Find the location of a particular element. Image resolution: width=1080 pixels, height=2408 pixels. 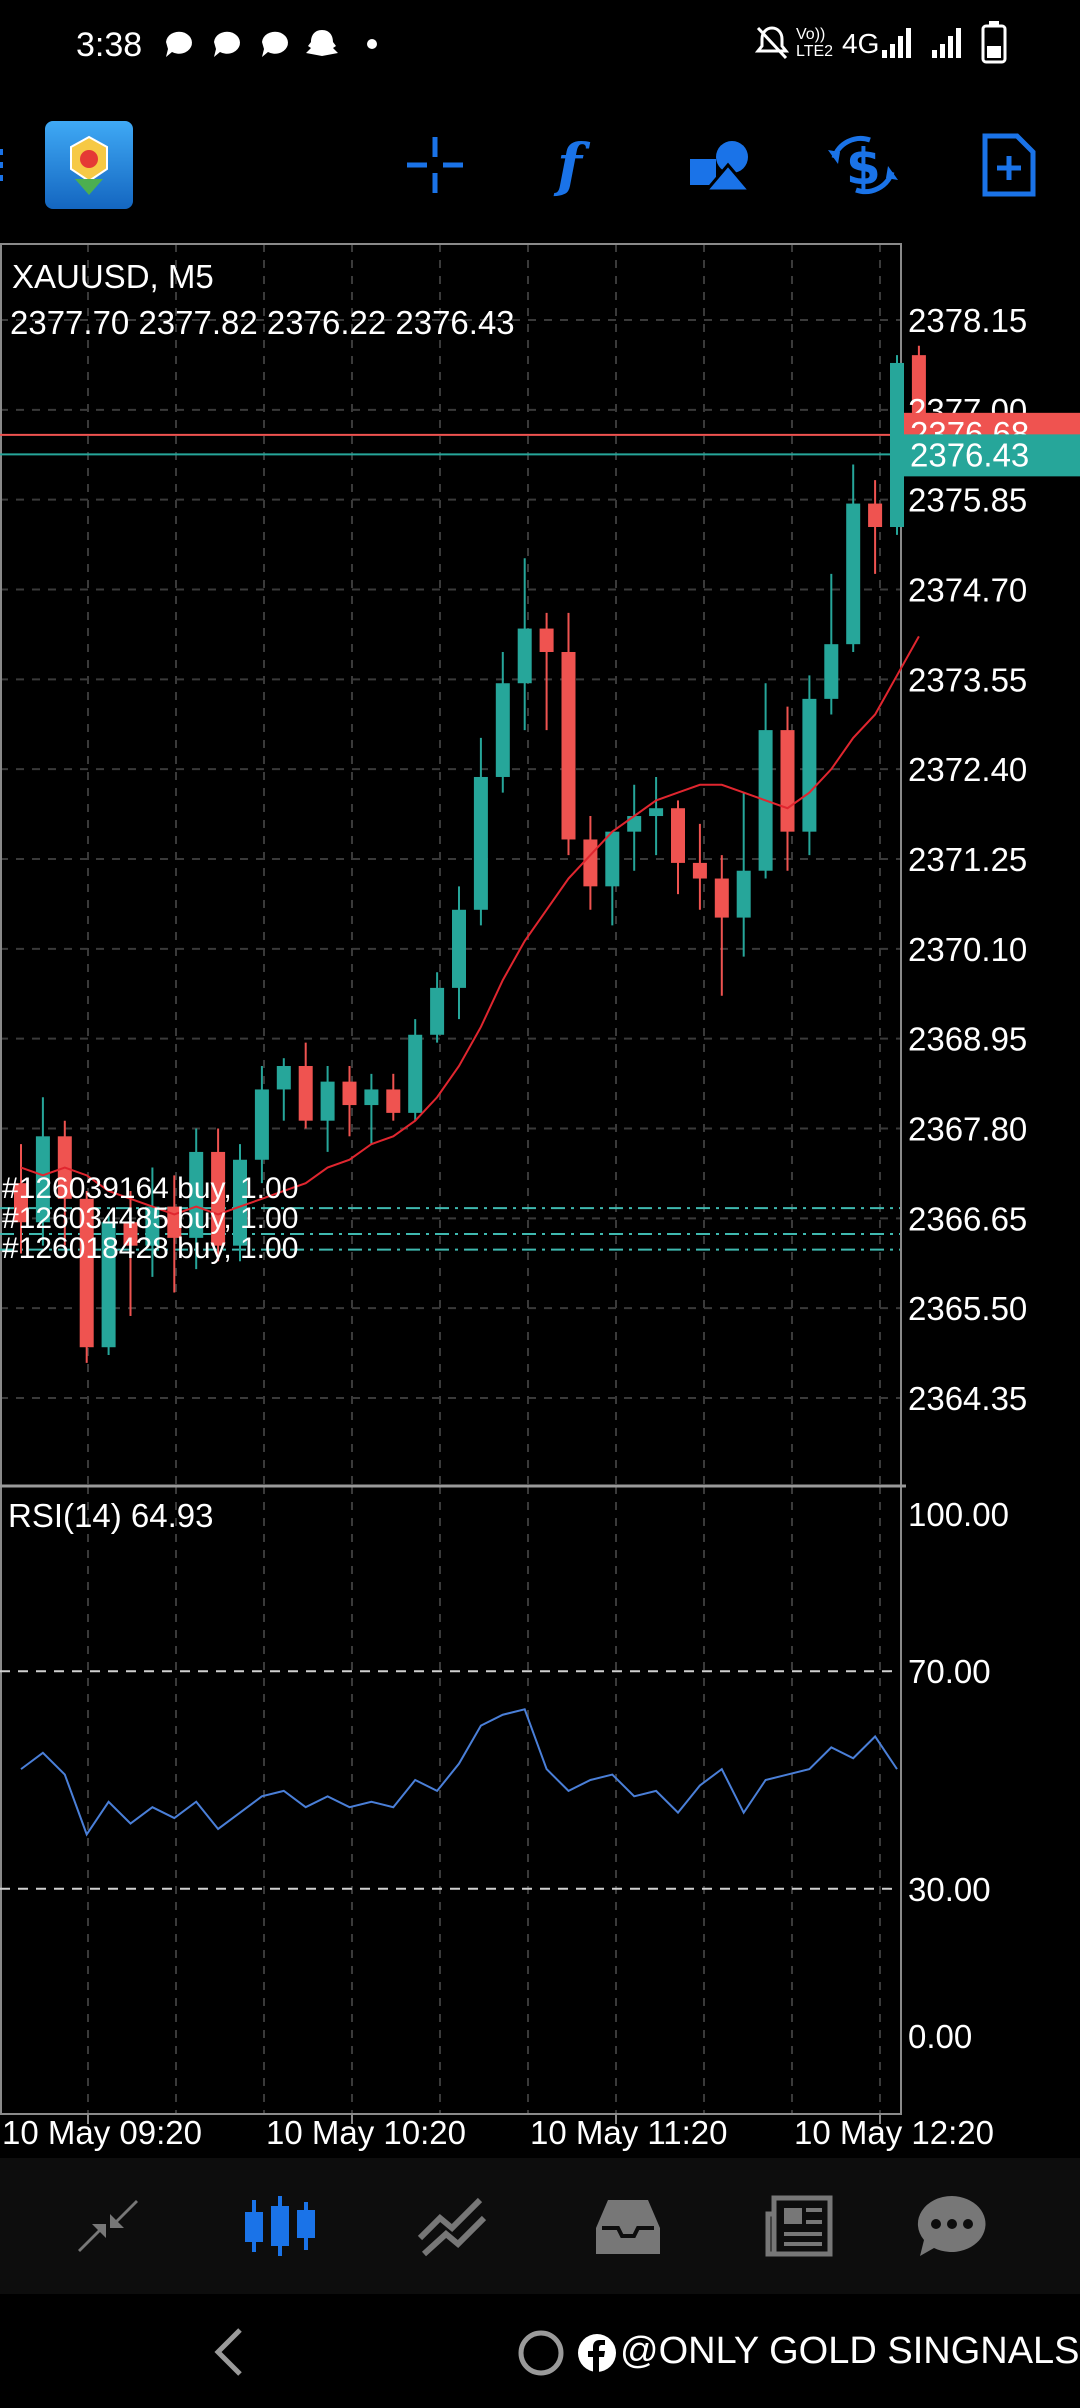

rsi-line is located at coordinates (459, 1772).